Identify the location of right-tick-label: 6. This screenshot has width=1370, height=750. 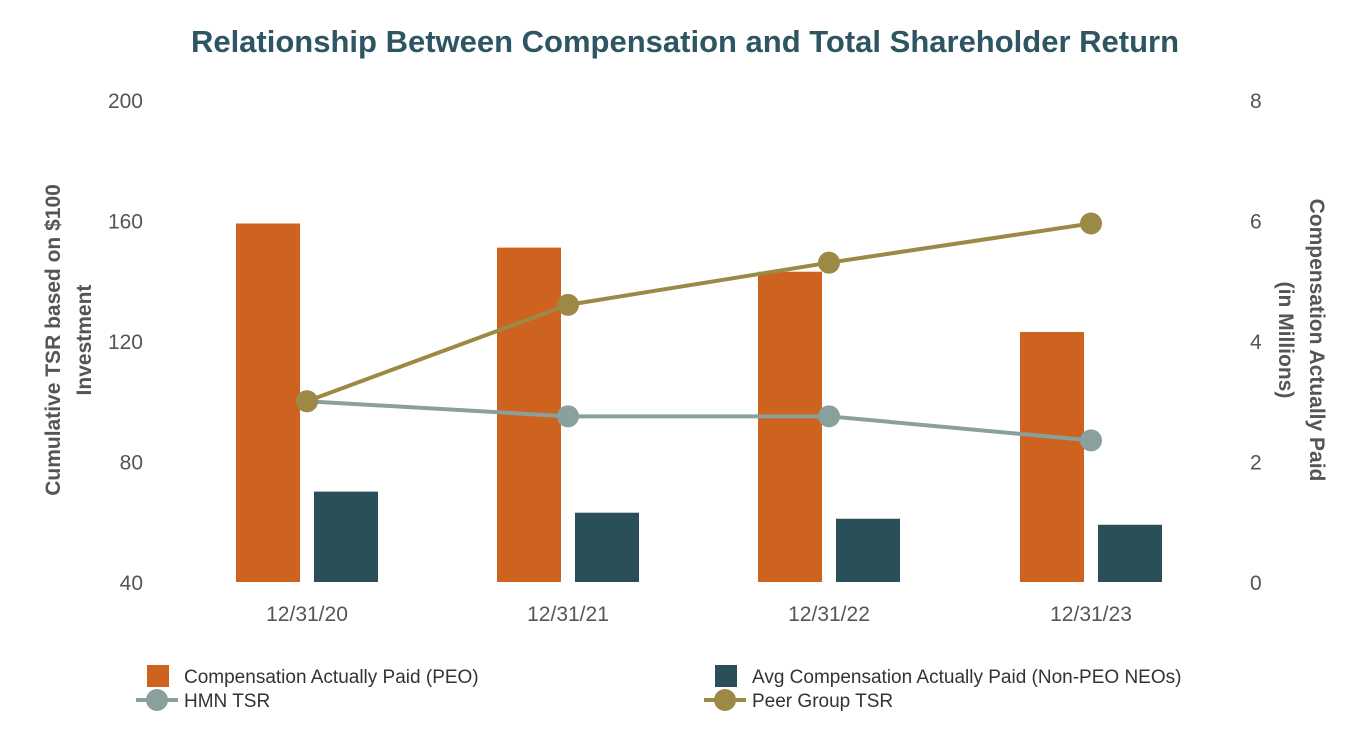
(1256, 222).